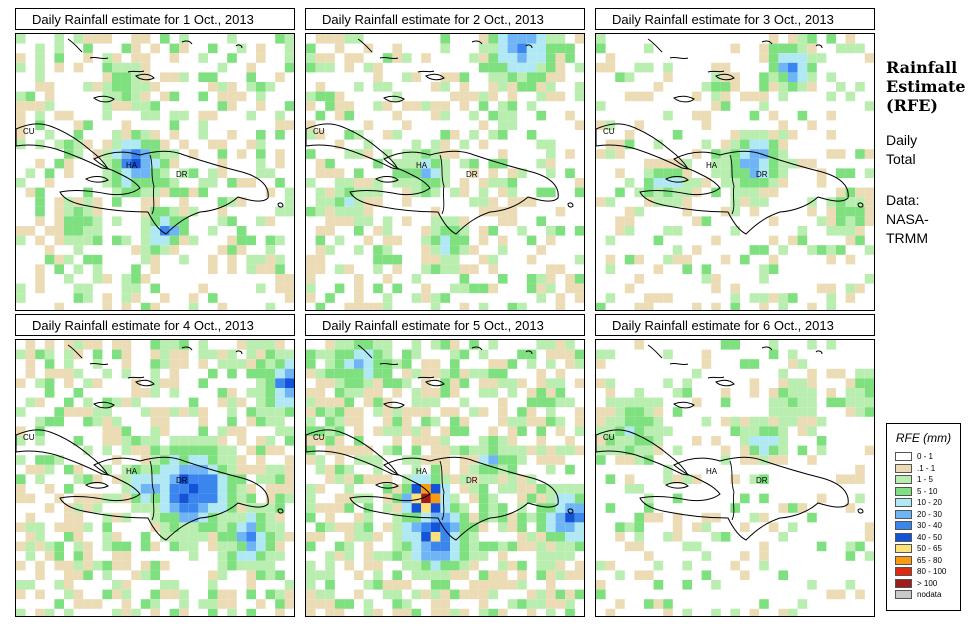 The height and width of the screenshot is (635, 971). I want to click on rainfall-map: CU HA DR, so click(735, 478).